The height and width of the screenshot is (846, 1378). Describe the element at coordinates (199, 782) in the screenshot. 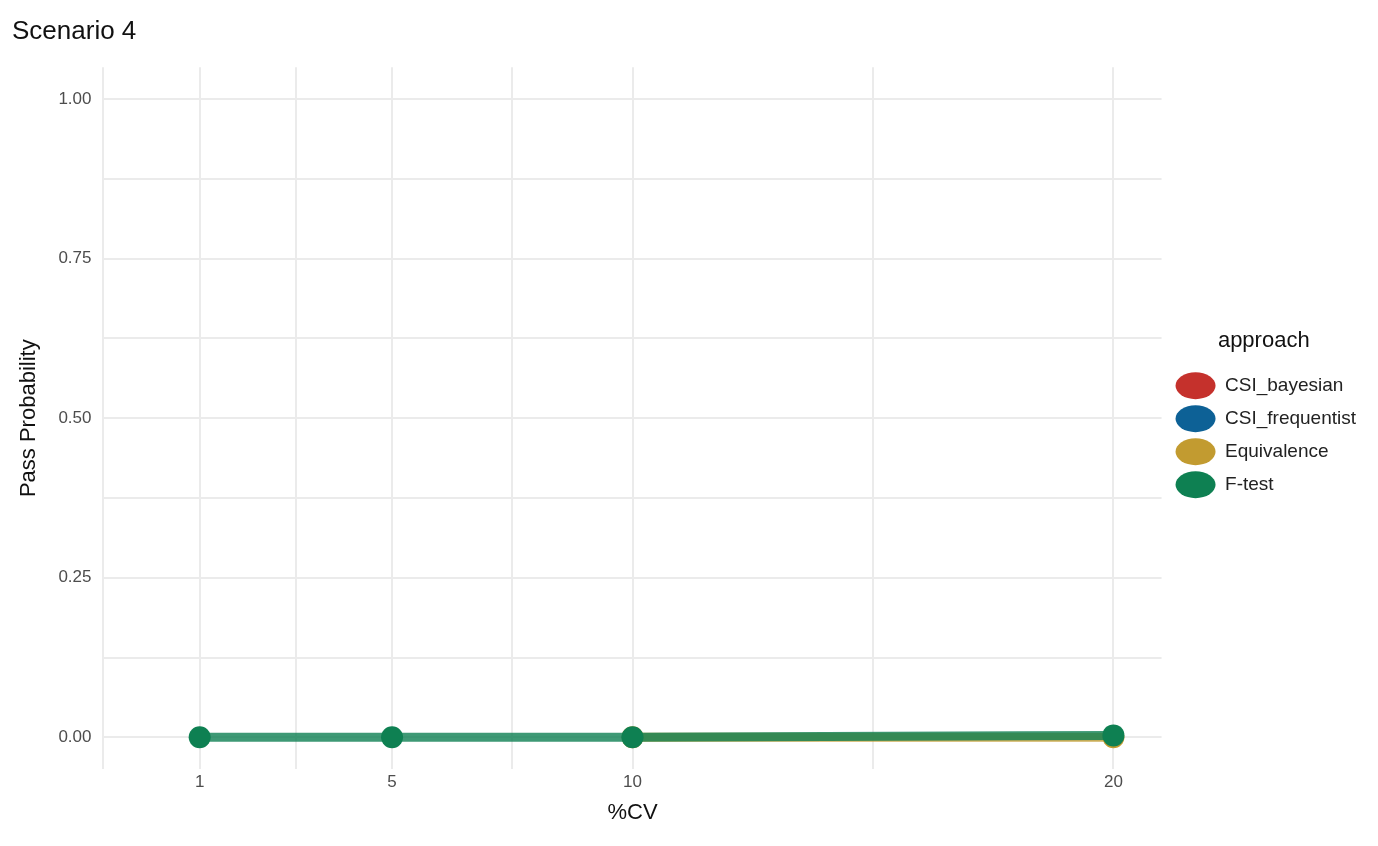

I see `x-tick-label: 1` at that location.